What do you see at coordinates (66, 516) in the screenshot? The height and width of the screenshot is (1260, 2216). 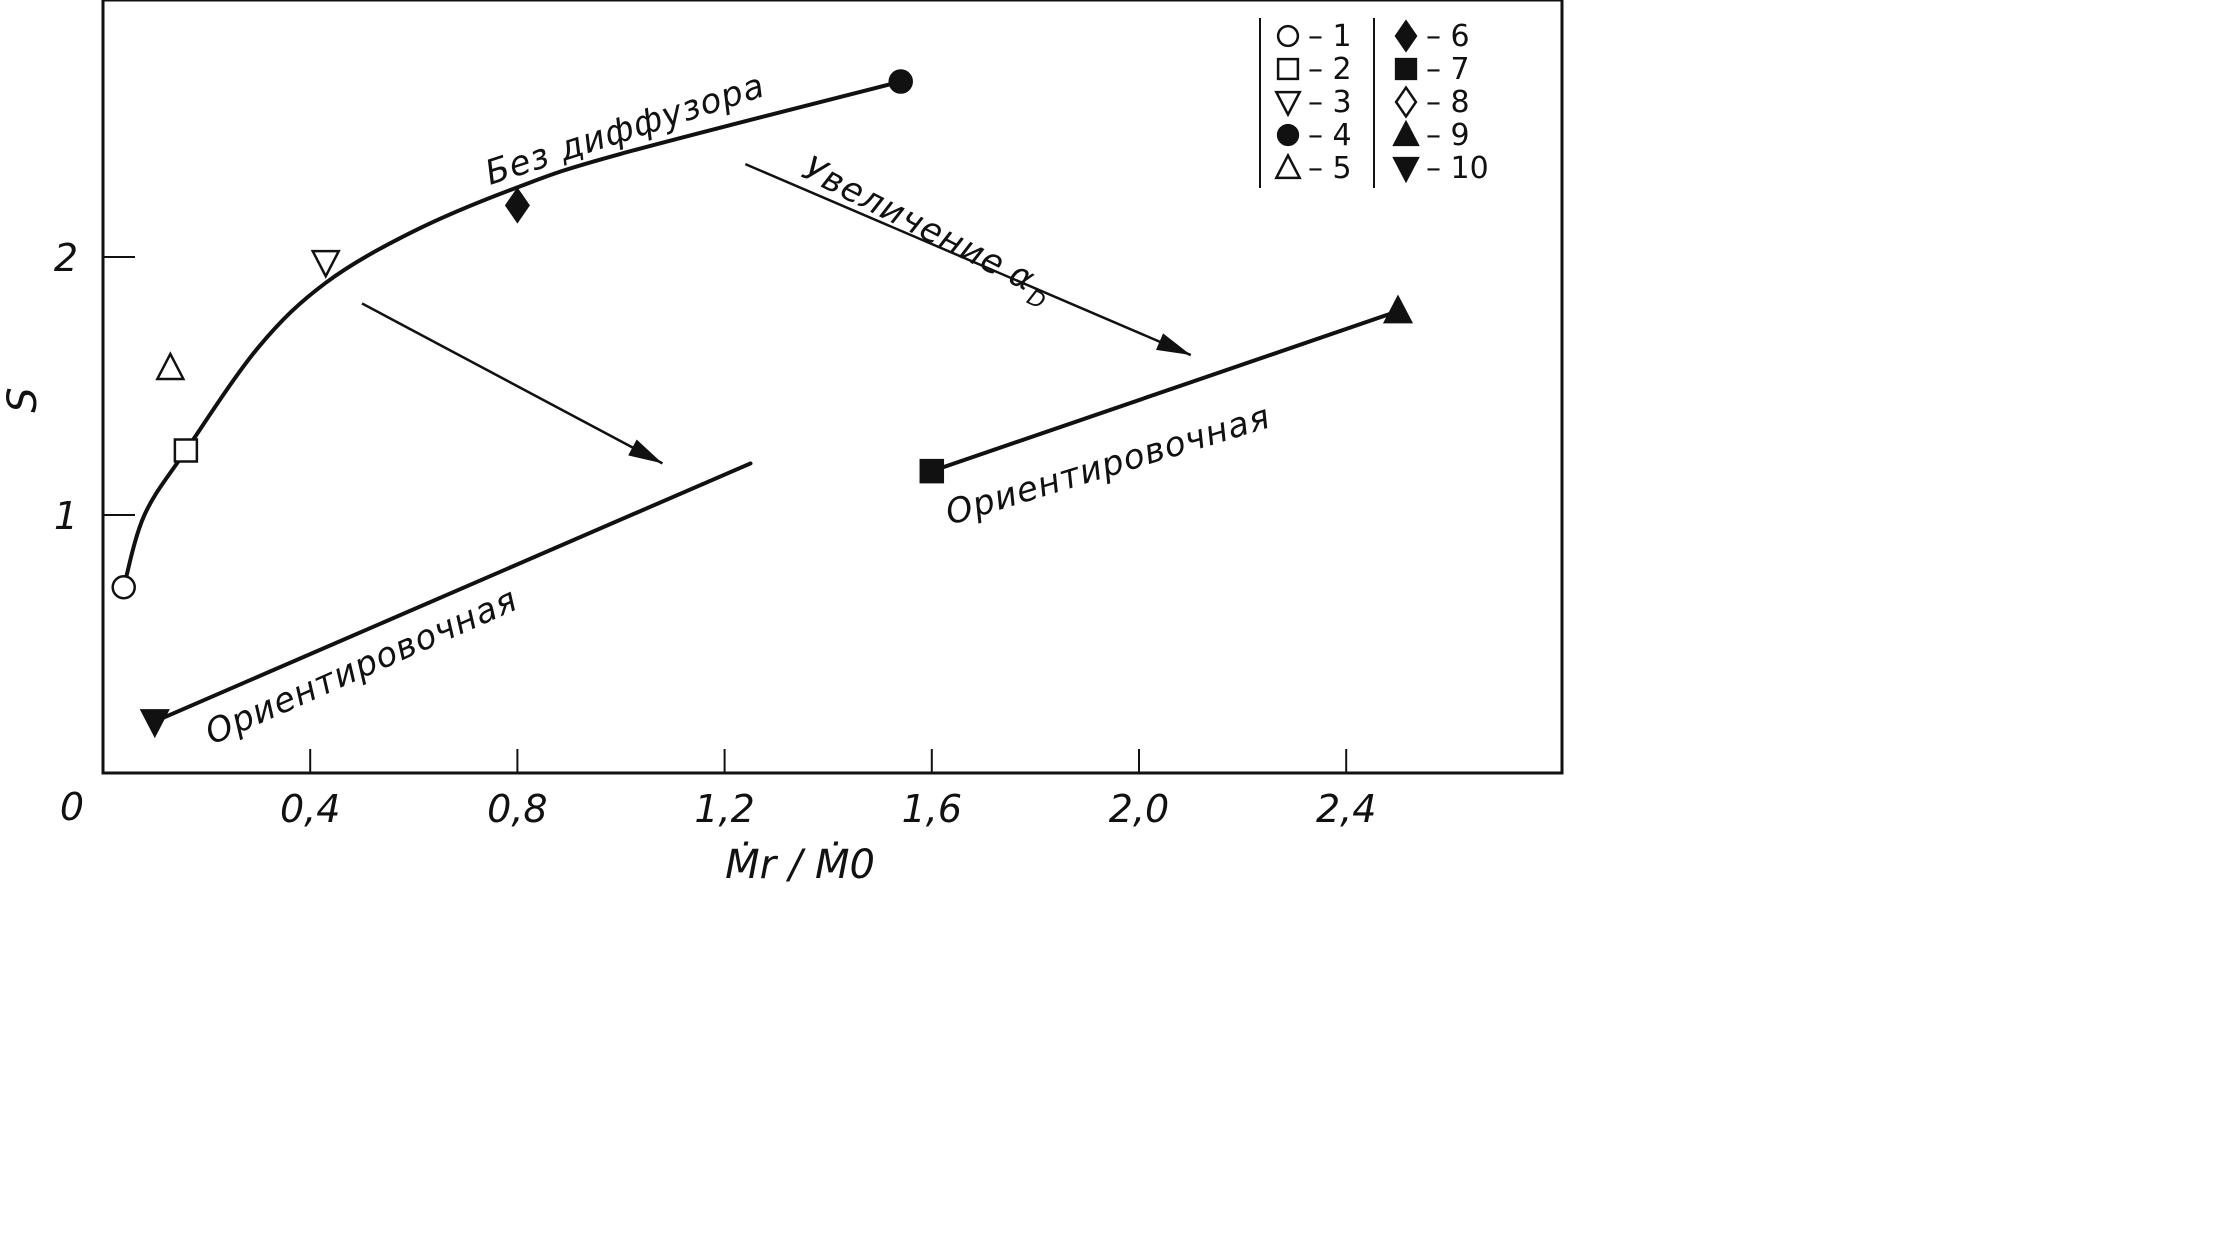 I see `y-tick-label: 1` at bounding box center [66, 516].